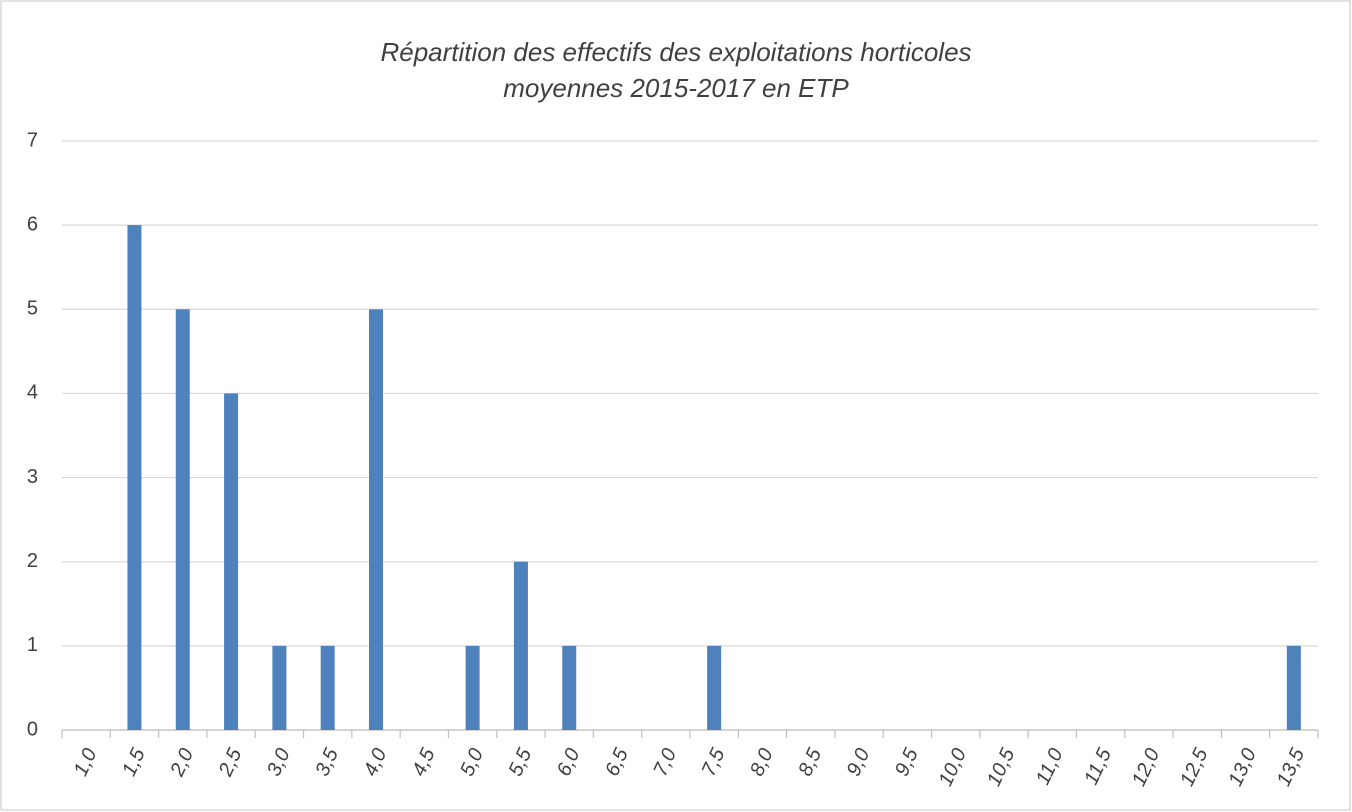  Describe the element at coordinates (32, 477) in the screenshot. I see `y-tick-label: 3` at that location.